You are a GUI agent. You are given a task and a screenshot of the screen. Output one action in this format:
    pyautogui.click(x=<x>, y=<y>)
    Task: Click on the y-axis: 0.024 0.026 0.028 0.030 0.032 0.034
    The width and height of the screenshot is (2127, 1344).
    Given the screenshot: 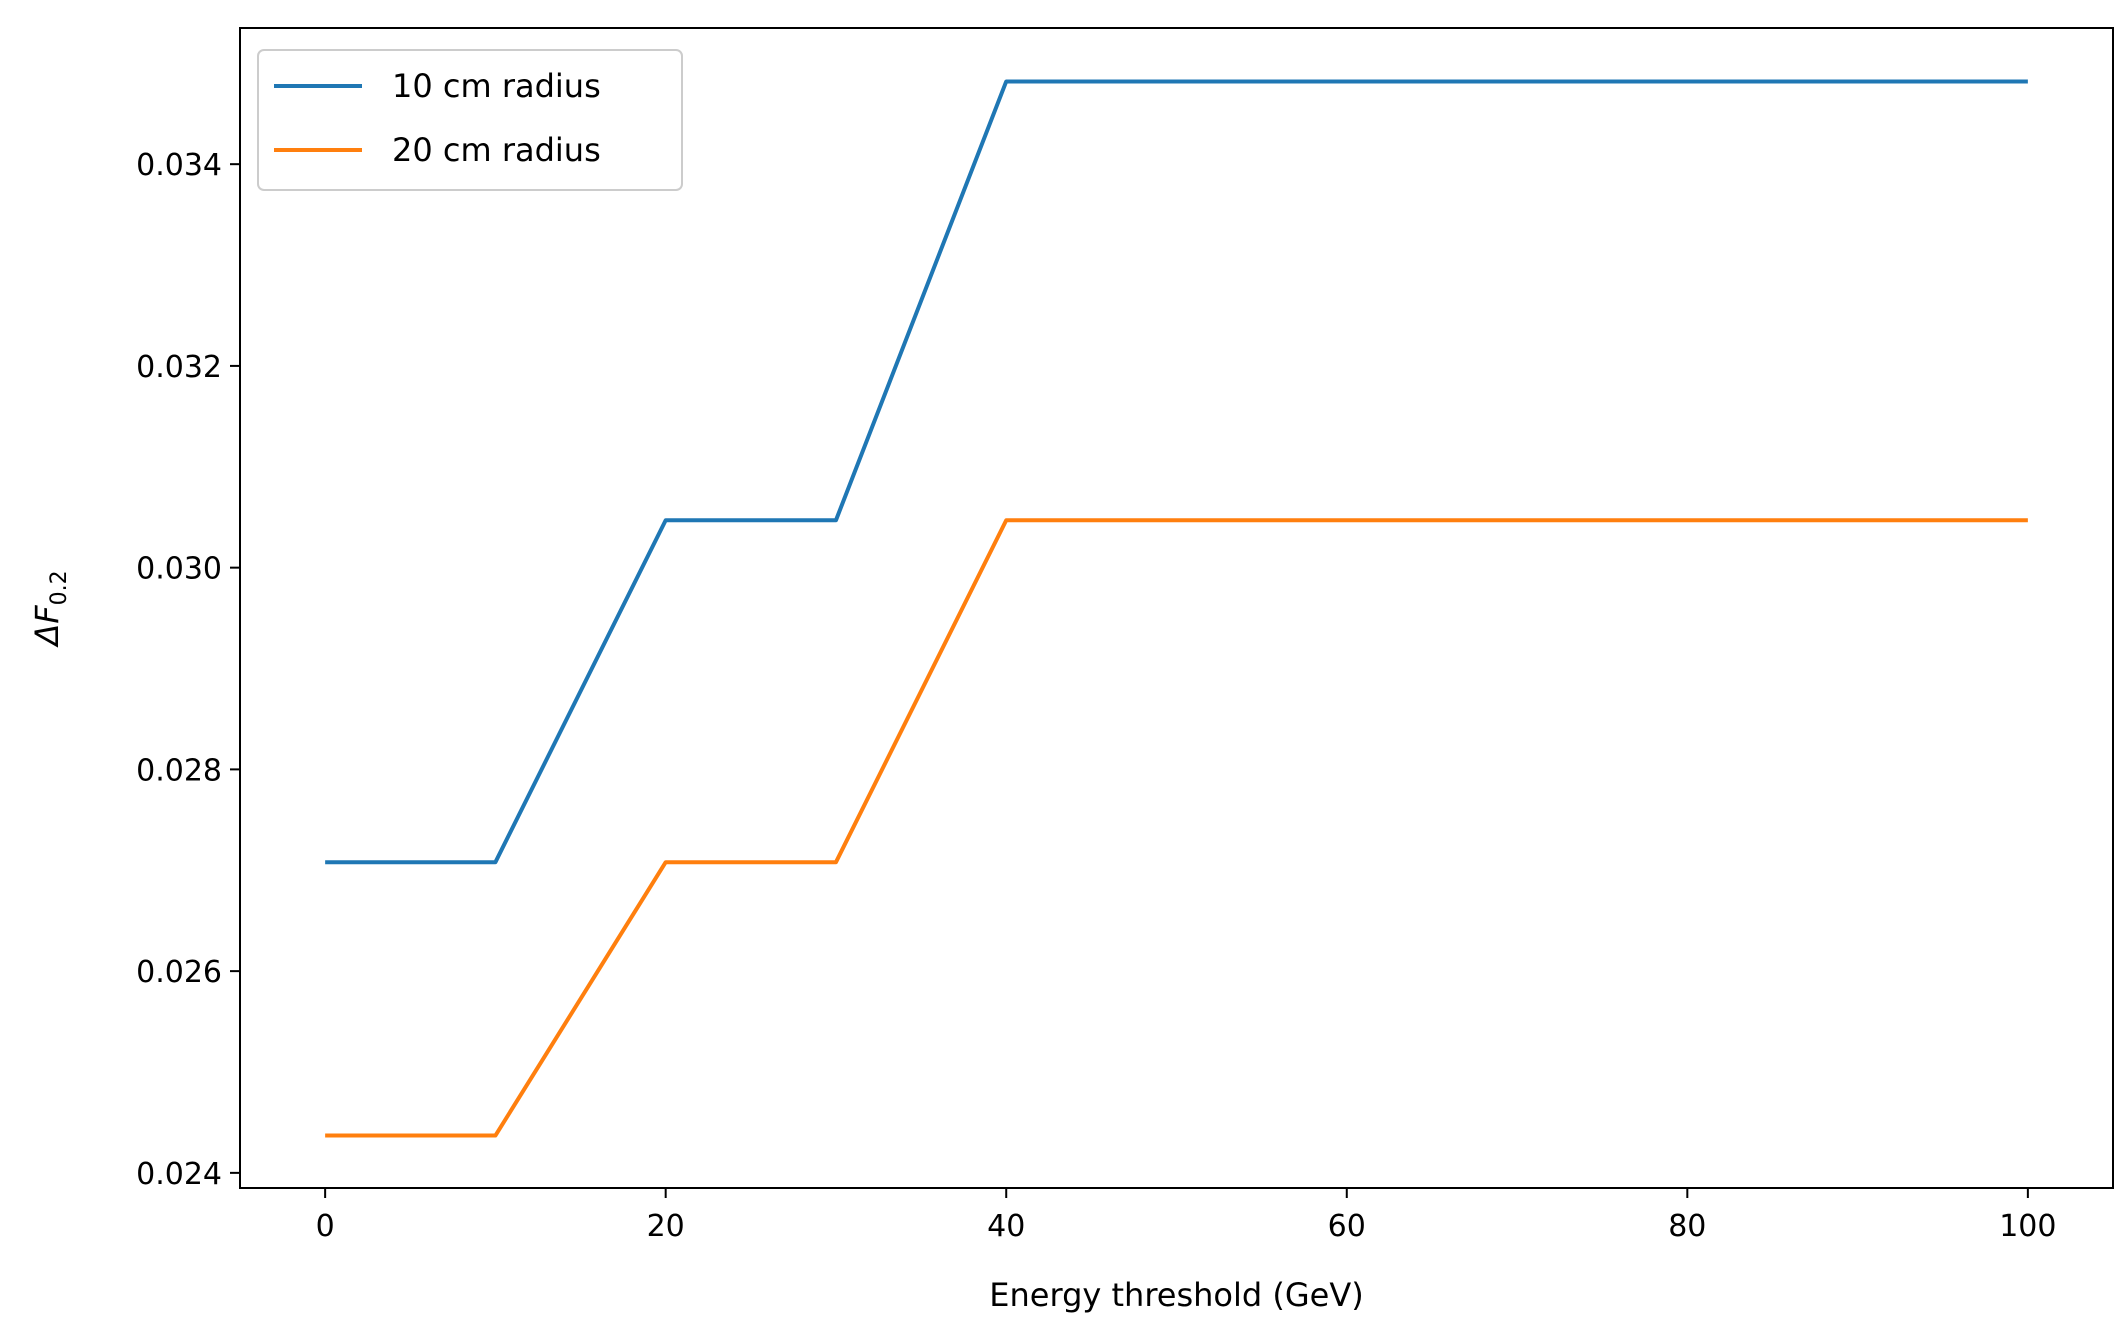 What is the action you would take?
    pyautogui.click(x=188, y=670)
    